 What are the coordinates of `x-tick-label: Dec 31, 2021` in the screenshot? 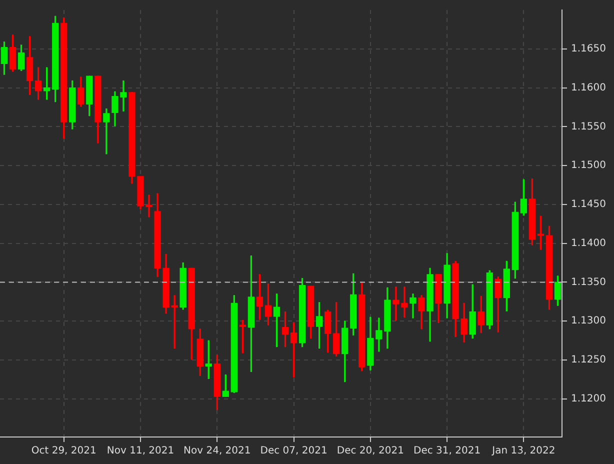 It's located at (447, 451).